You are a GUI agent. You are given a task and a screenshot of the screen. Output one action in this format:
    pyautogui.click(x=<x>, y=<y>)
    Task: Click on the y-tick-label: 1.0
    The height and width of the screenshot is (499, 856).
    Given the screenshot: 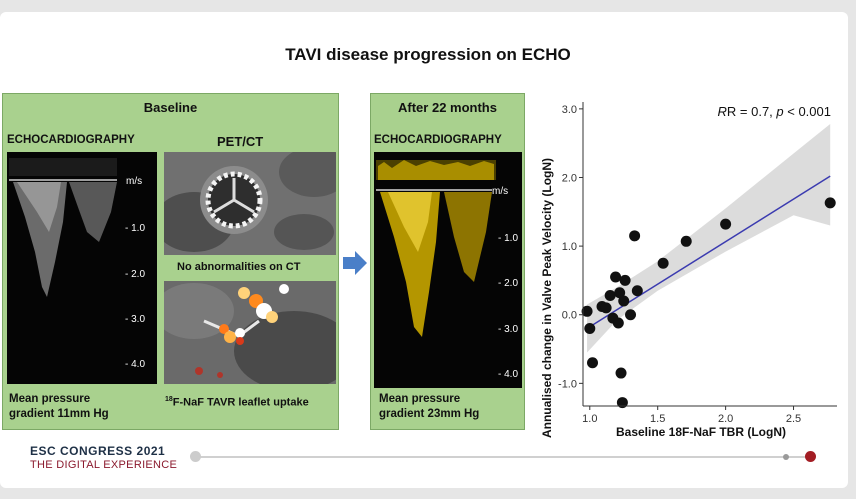 What is the action you would take?
    pyautogui.click(x=569, y=247)
    